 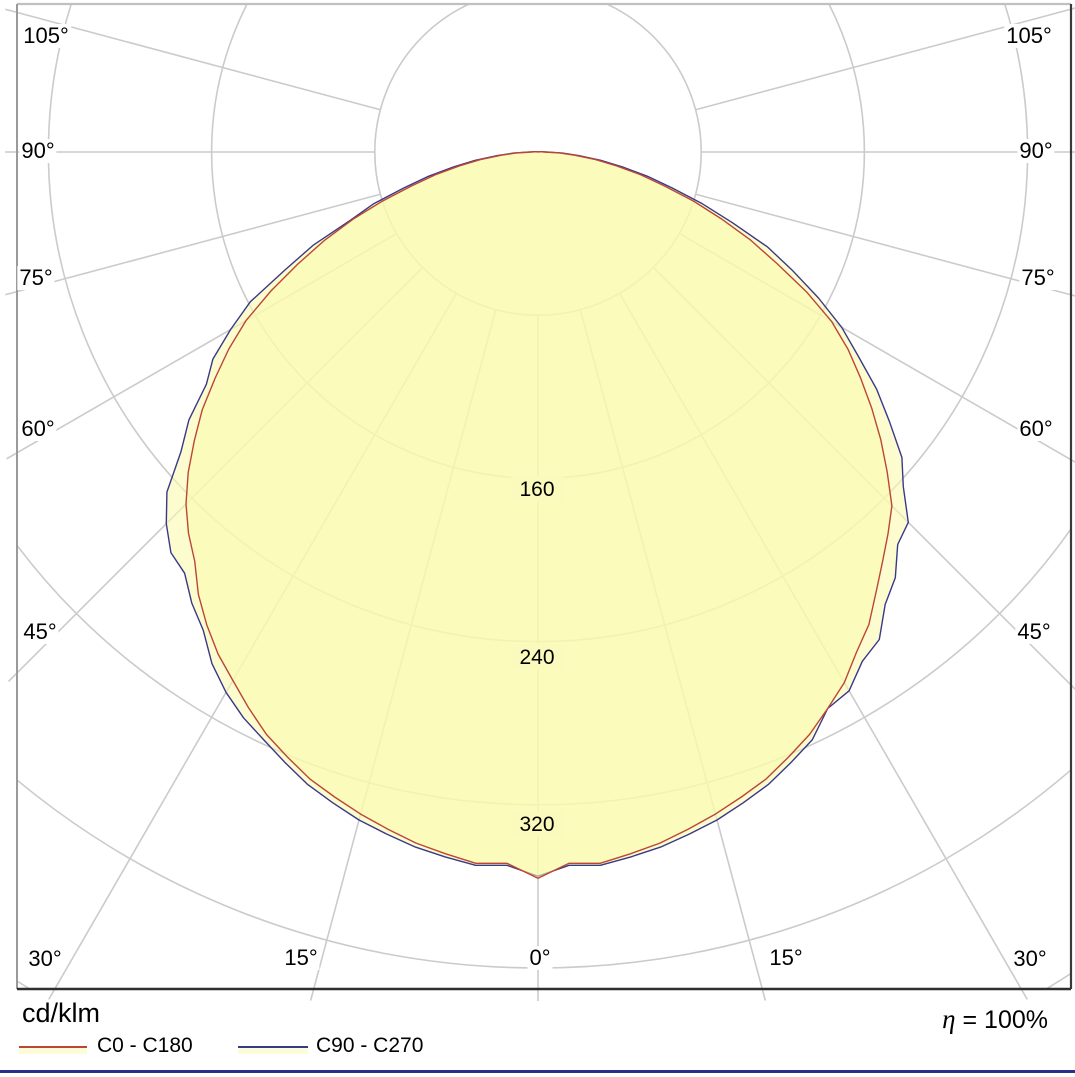 What do you see at coordinates (40, 631) in the screenshot?
I see `angle-label-left: 45°` at bounding box center [40, 631].